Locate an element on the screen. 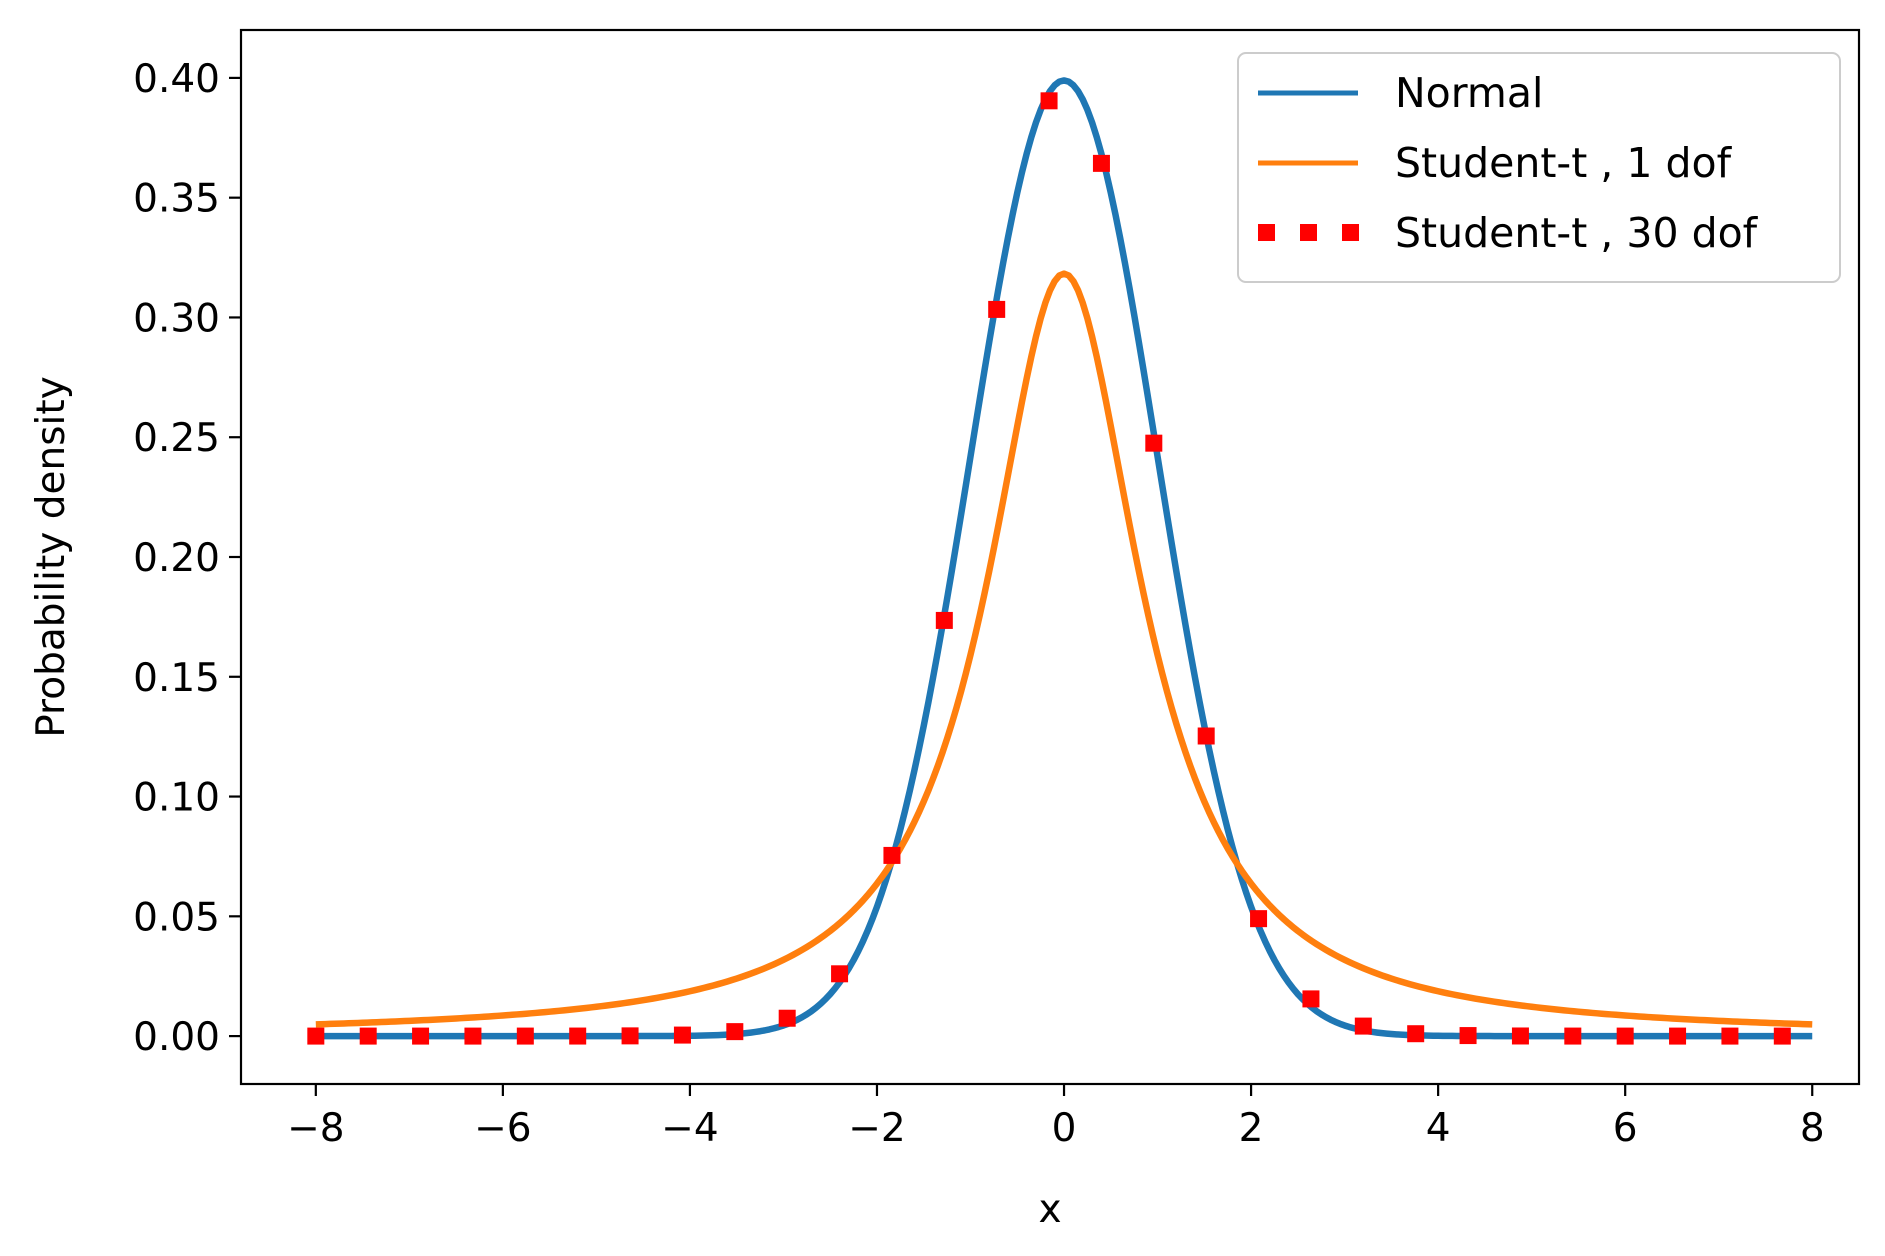 The image size is (1885, 1256). y-tick-label: 0.30 is located at coordinates (176, 318).